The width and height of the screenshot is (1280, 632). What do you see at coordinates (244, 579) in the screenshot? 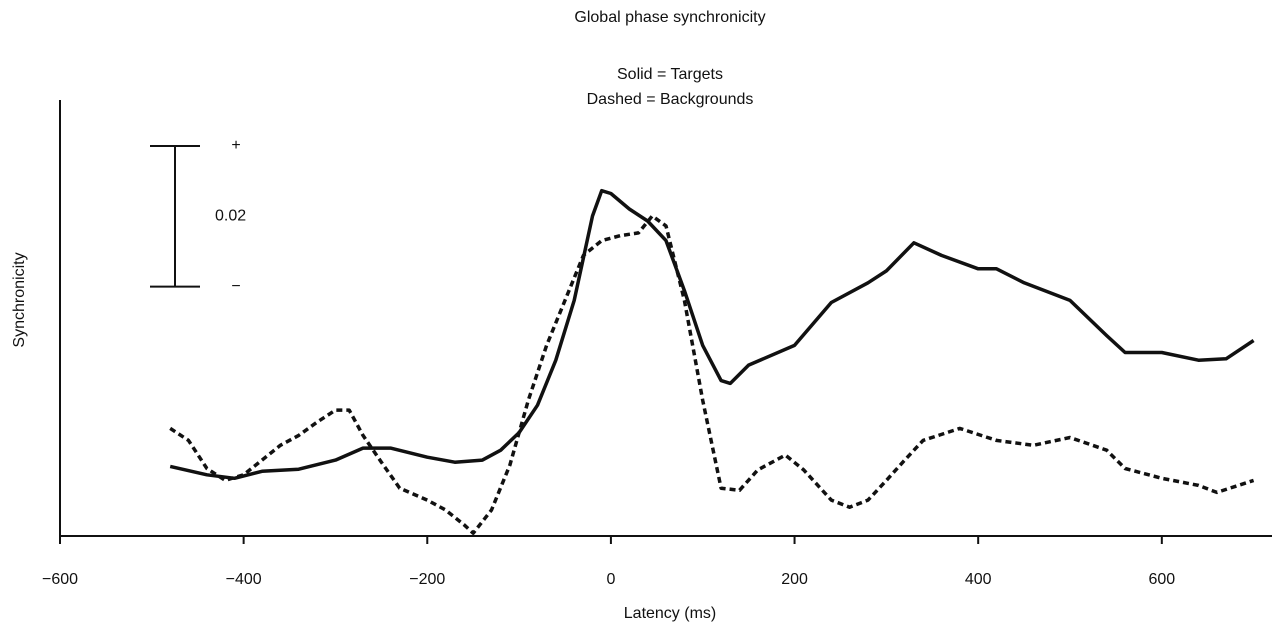
I see `x-tick-label: −400` at bounding box center [244, 579].